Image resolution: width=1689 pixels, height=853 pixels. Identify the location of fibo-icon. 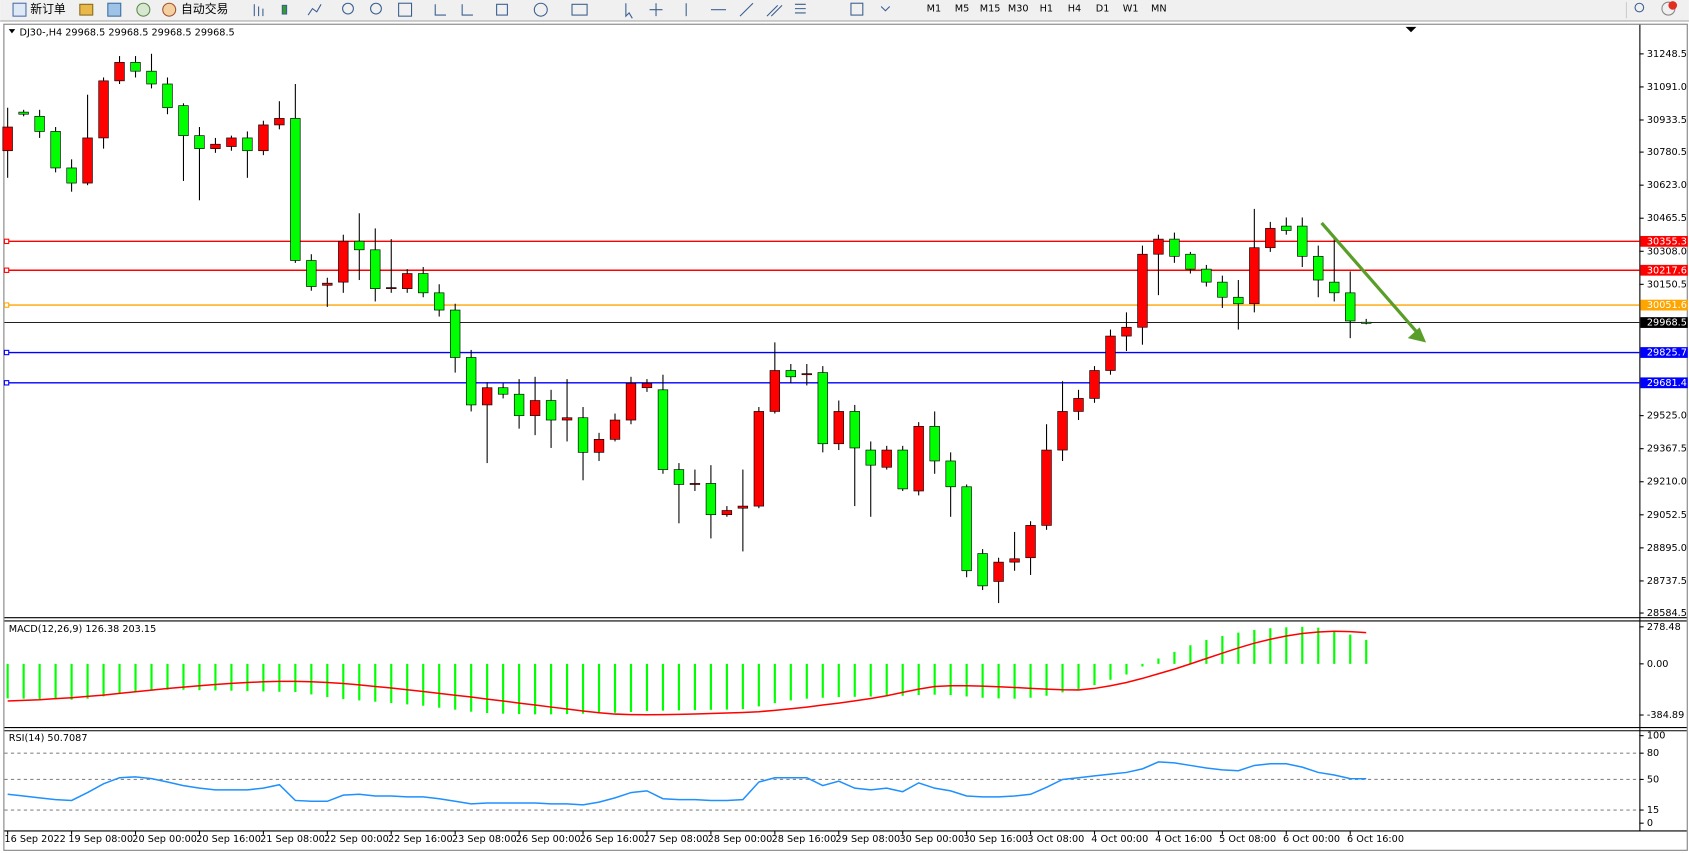
(800, 8).